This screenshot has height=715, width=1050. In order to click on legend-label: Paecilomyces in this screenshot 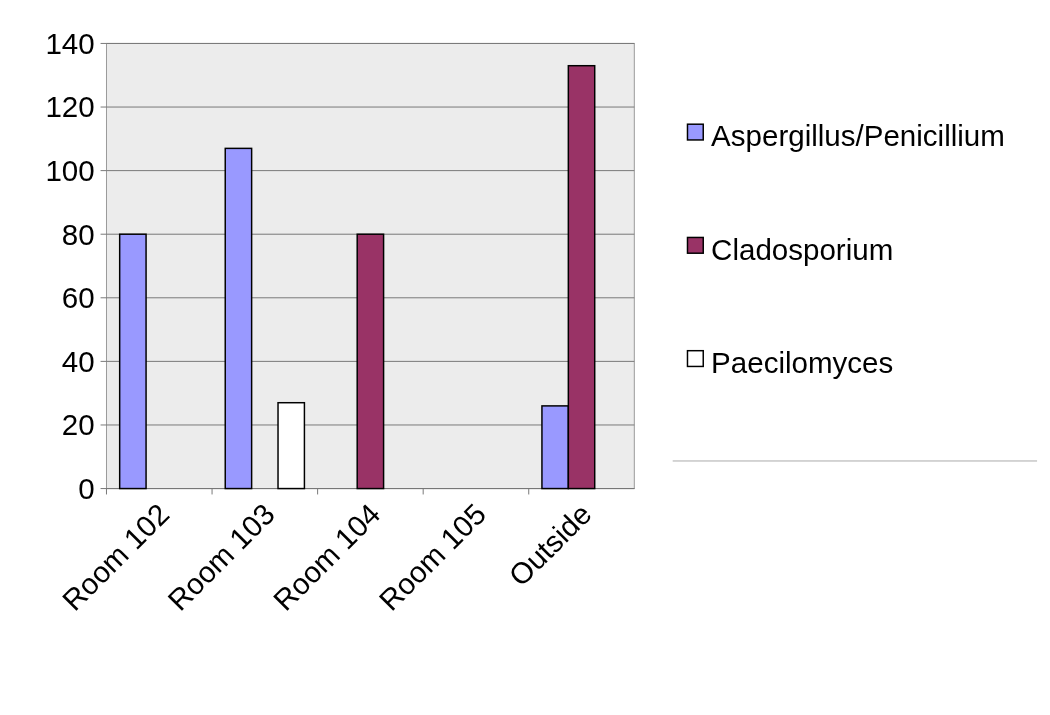, I will do `click(802, 362)`.